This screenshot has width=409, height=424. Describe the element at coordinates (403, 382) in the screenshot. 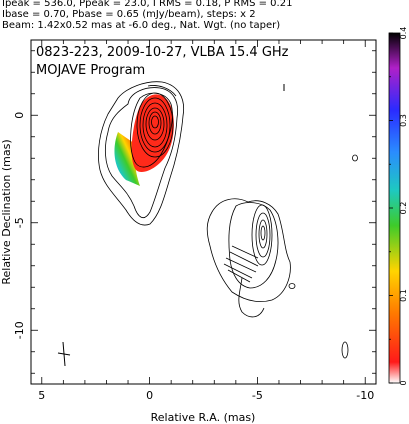

I see `colorbar-tick-label: 0` at that location.